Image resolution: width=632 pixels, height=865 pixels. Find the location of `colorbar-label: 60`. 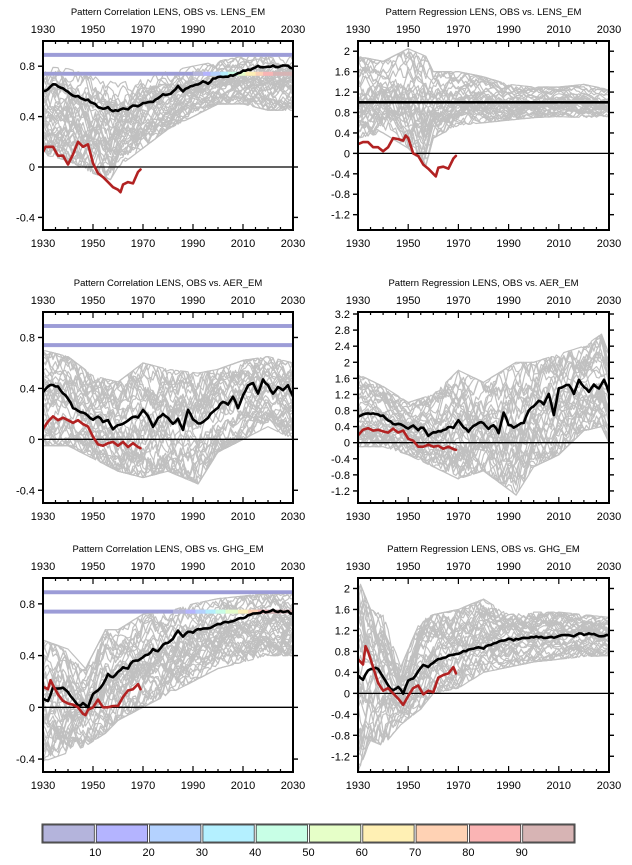

colorbar-label: 60 is located at coordinates (362, 853).